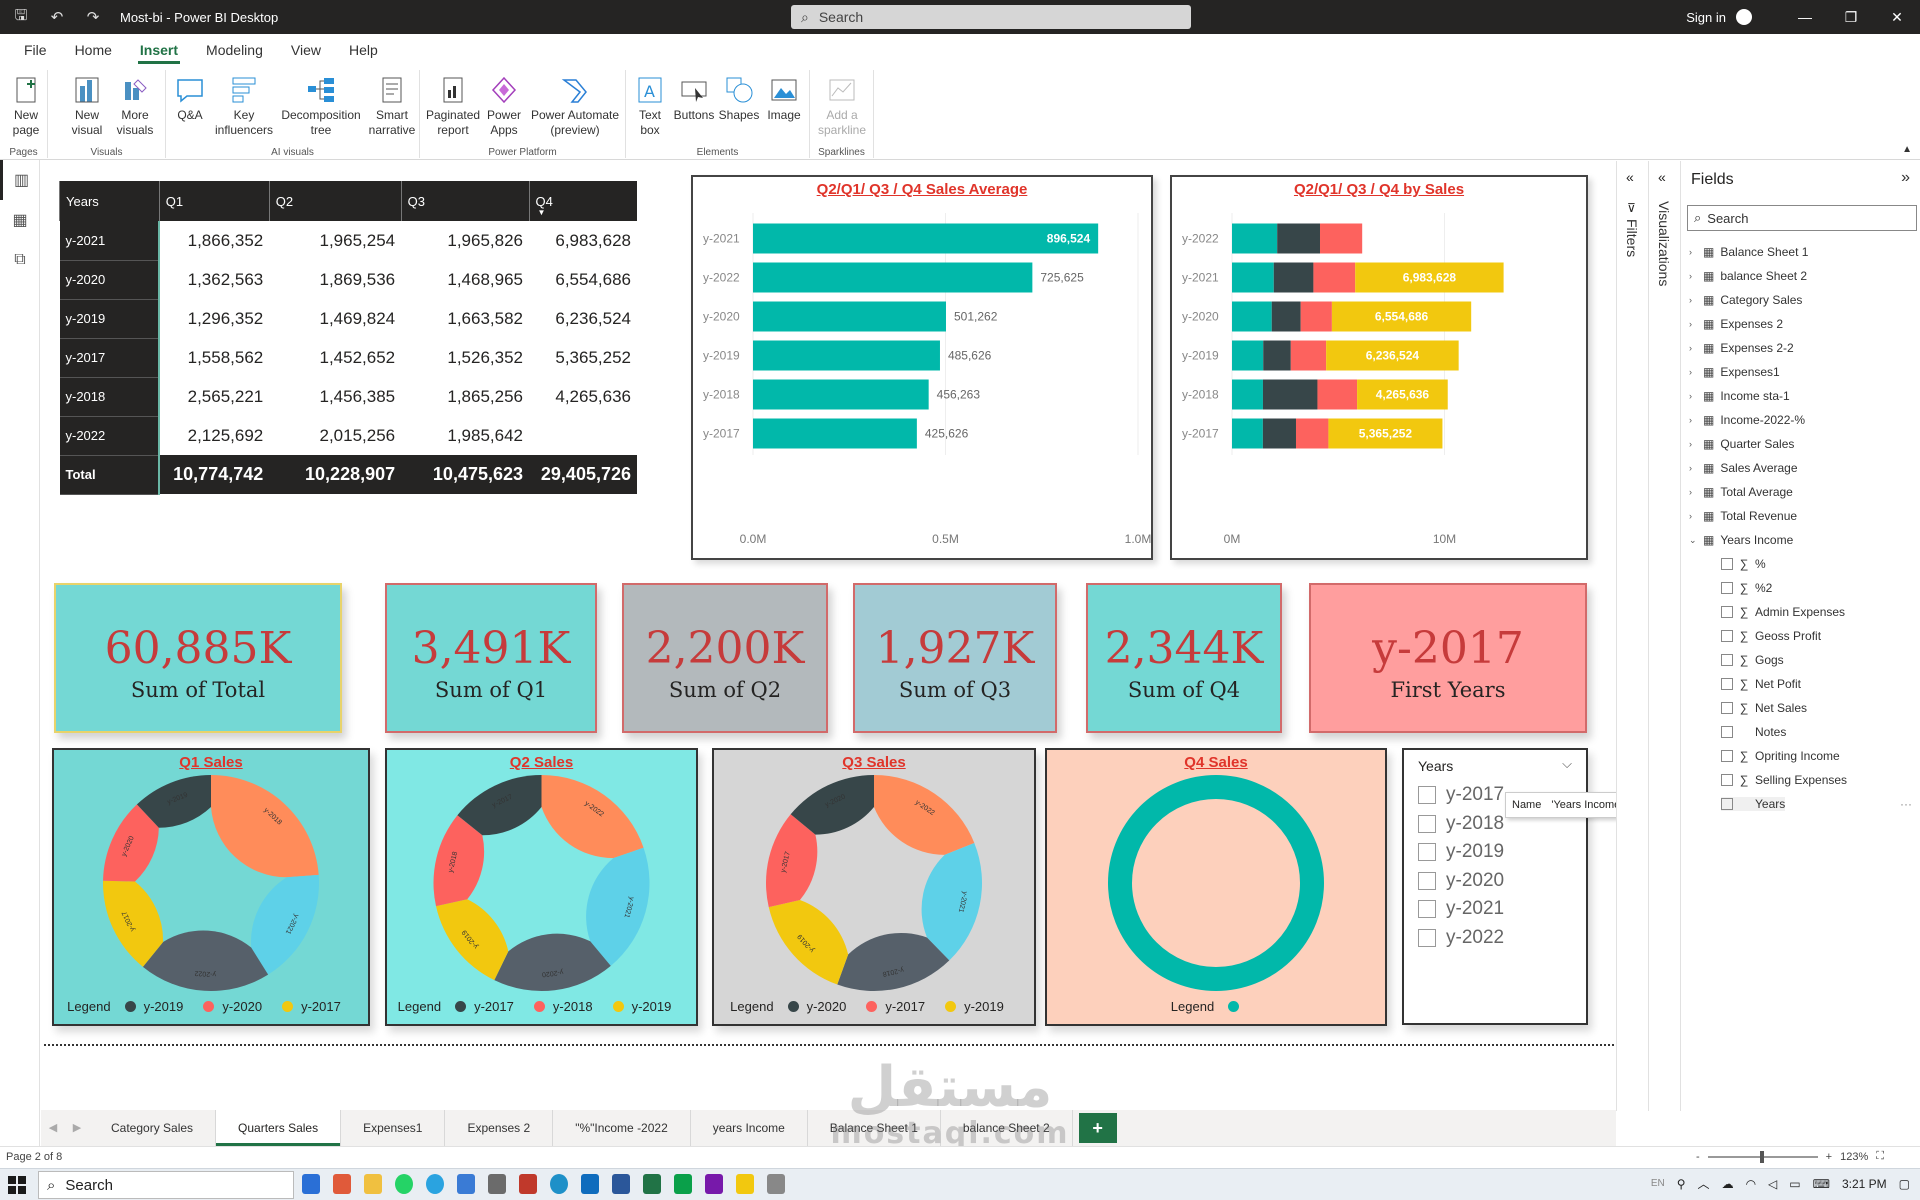 The image size is (1920, 1200). I want to click on task-view-icon, so click(311, 1184).